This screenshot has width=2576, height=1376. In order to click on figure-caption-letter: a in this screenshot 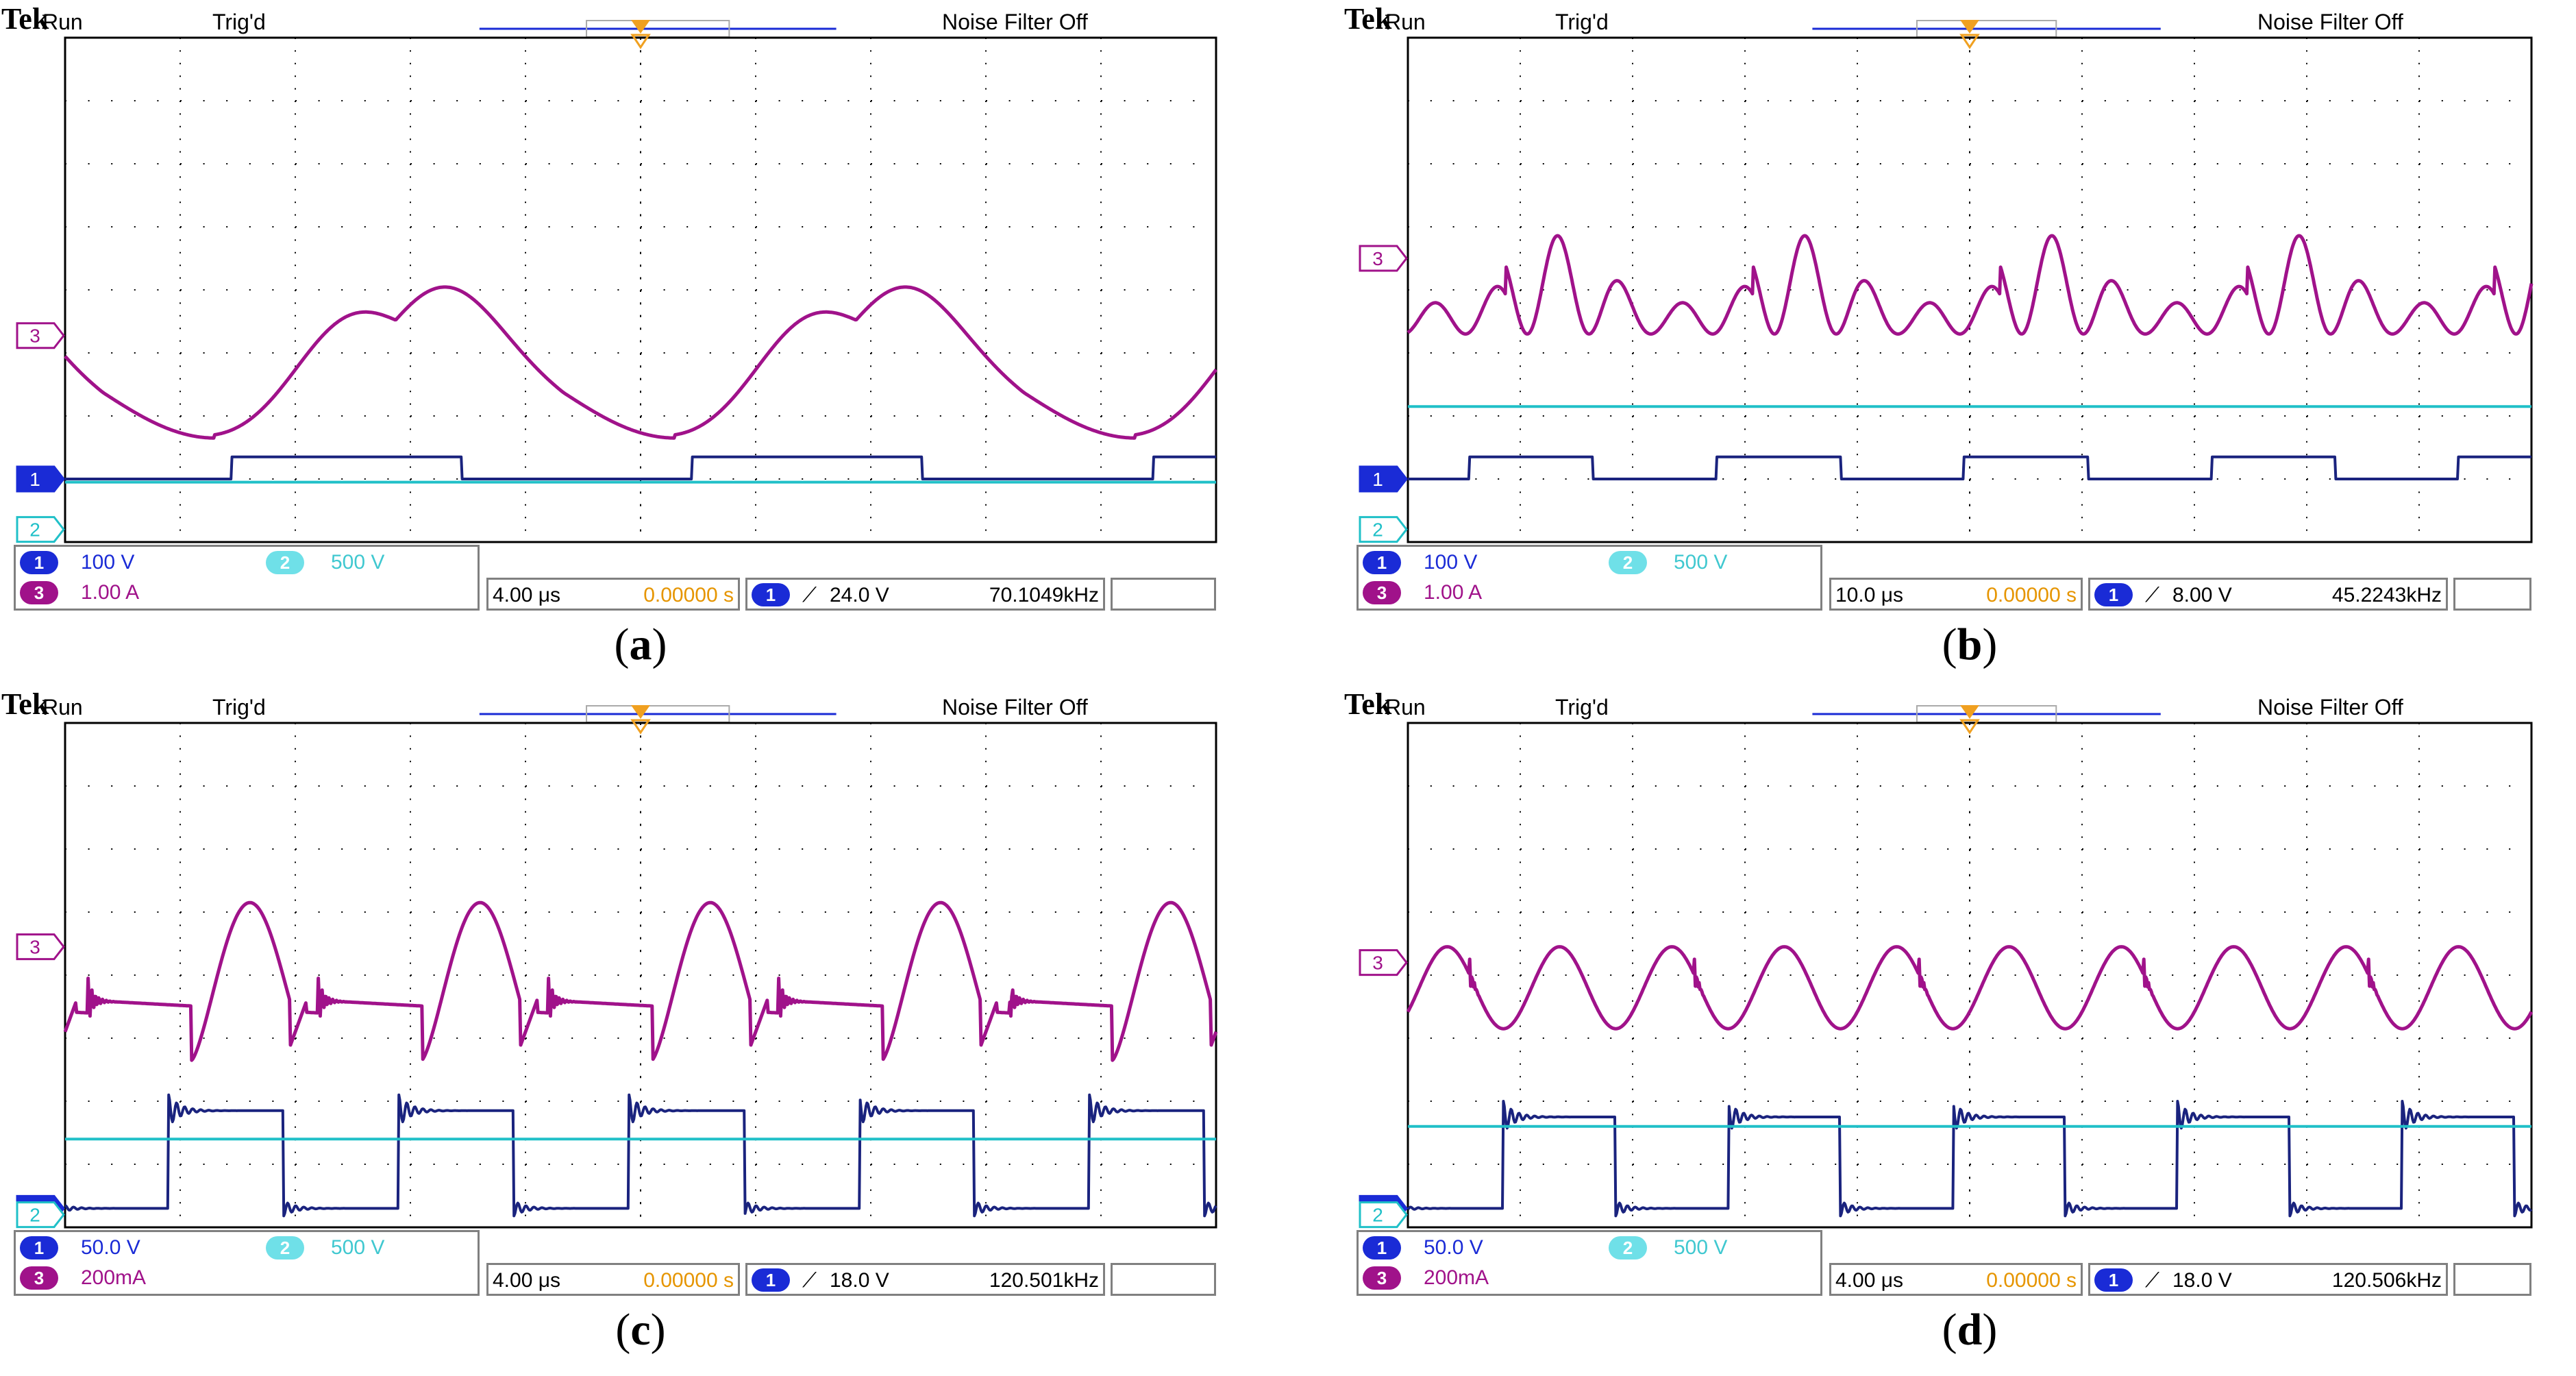, I will do `click(640, 644)`.